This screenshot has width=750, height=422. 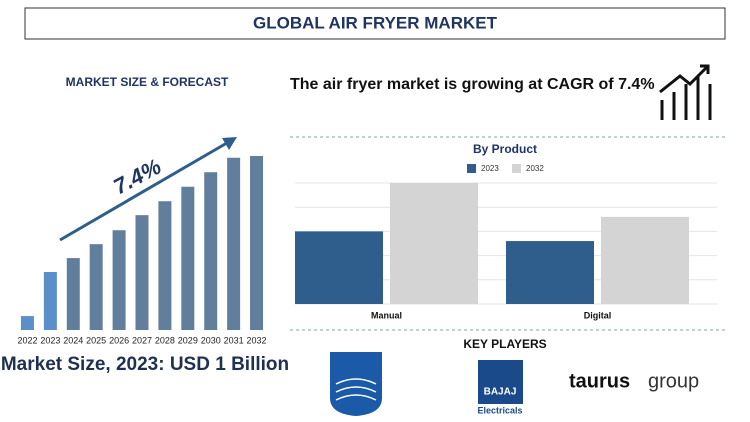 What do you see at coordinates (386, 315) in the screenshot?
I see `x-tick-label: Manual` at bounding box center [386, 315].